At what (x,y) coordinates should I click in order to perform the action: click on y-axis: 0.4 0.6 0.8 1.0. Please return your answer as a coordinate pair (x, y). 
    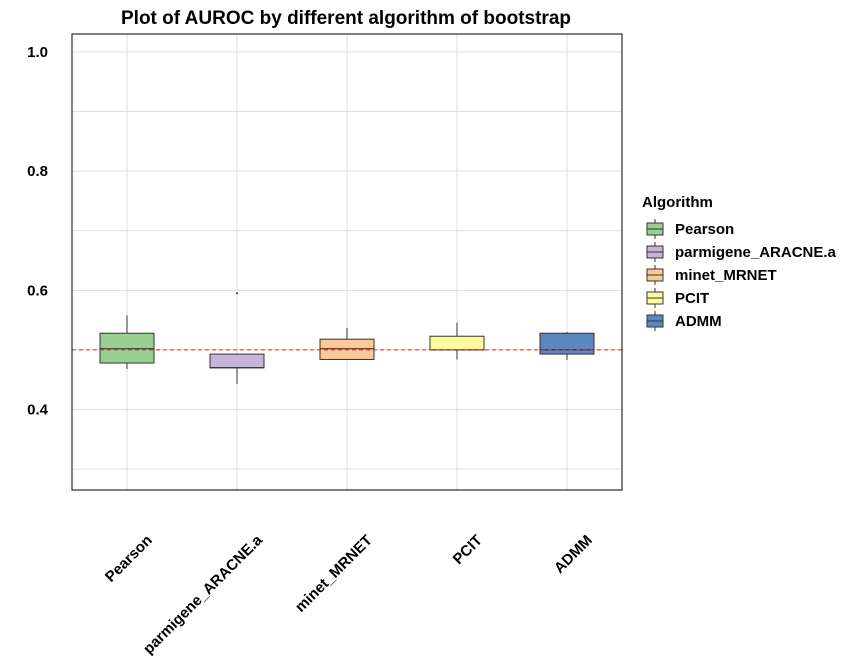
    Looking at the image, I should click on (38, 231).